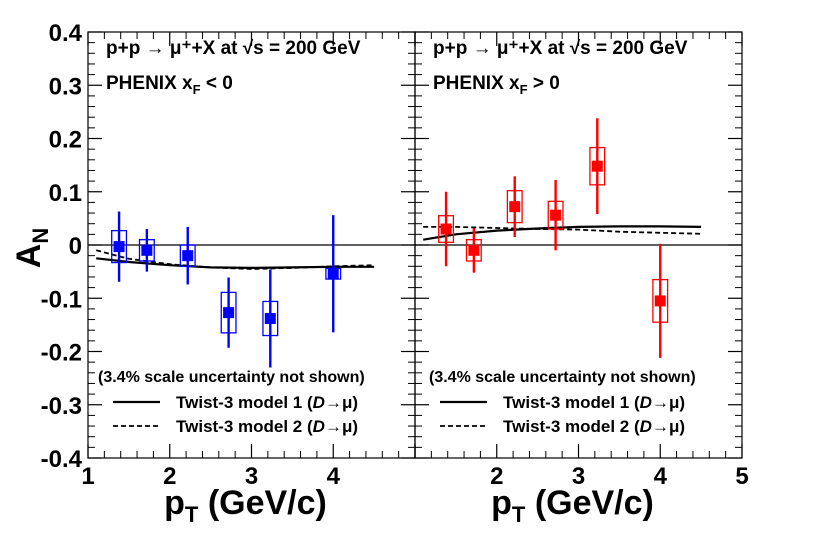 The width and height of the screenshot is (830, 536). What do you see at coordinates (235, 259) in the screenshot?
I see `model2-curve` at bounding box center [235, 259].